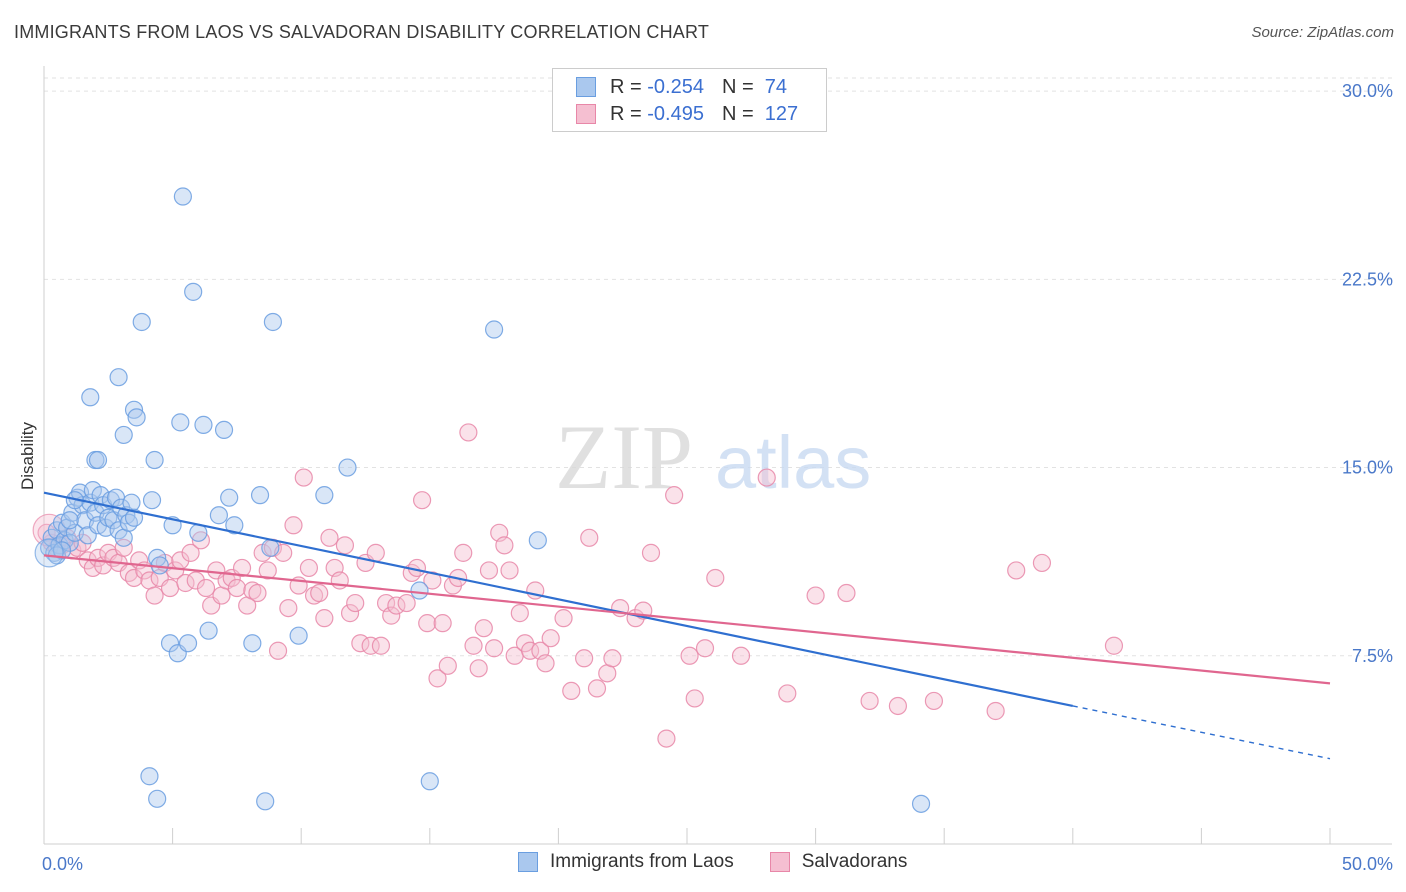  What do you see at coordinates (1201, 732) in the screenshot?
I see `trend-line-laos-extension` at bounding box center [1201, 732].